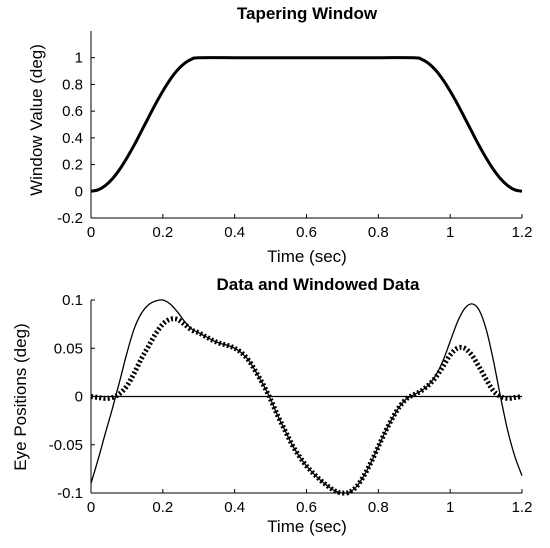  I want to click on y-axis-label: Window Value (deg), so click(36, 120).